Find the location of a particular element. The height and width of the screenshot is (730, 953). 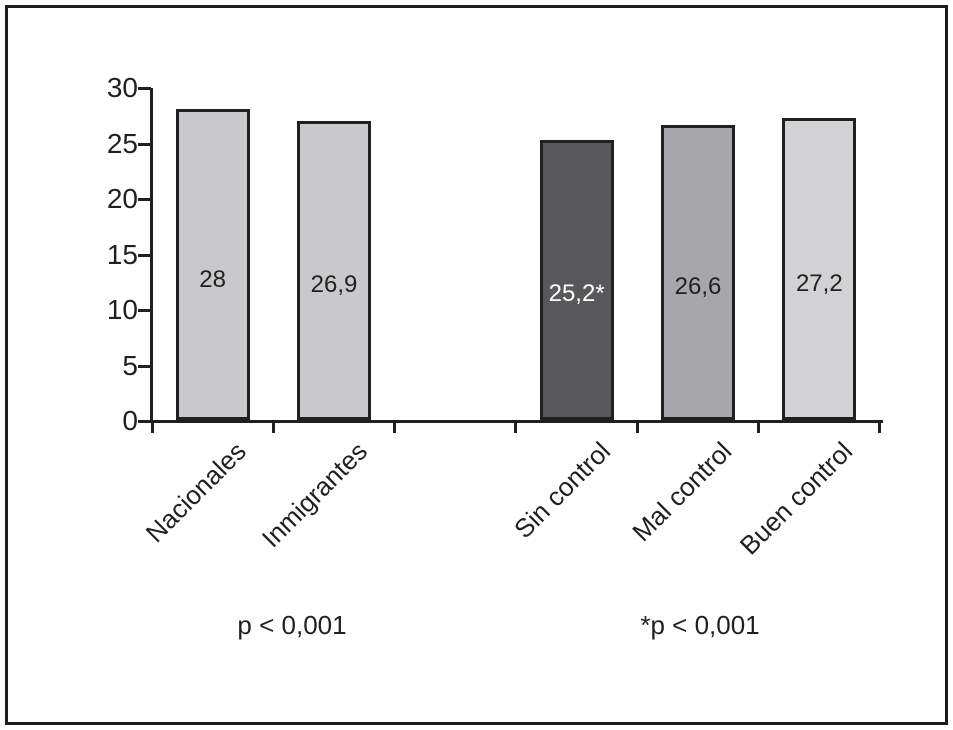

y-tick-label: 25 is located at coordinates (122, 143).